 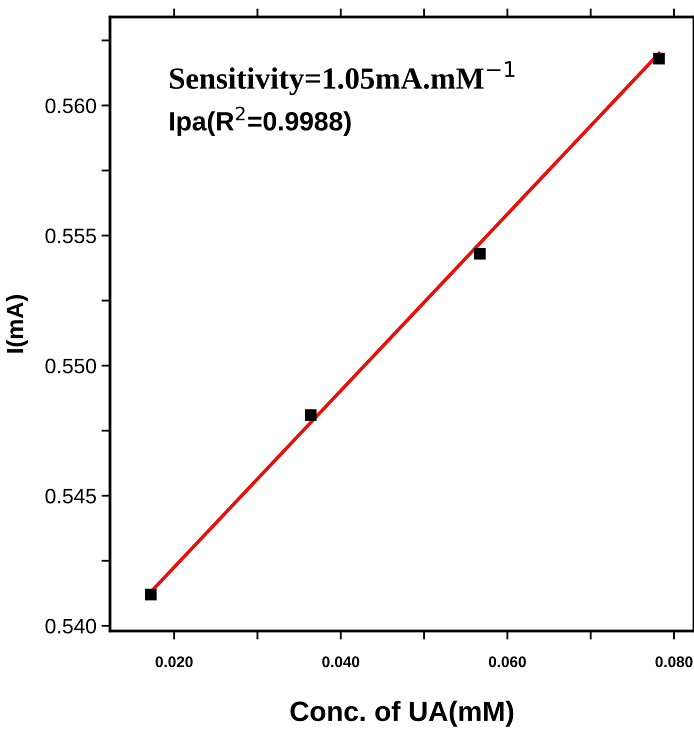 I want to click on y-tick-label: 0.550, so click(x=70, y=366).